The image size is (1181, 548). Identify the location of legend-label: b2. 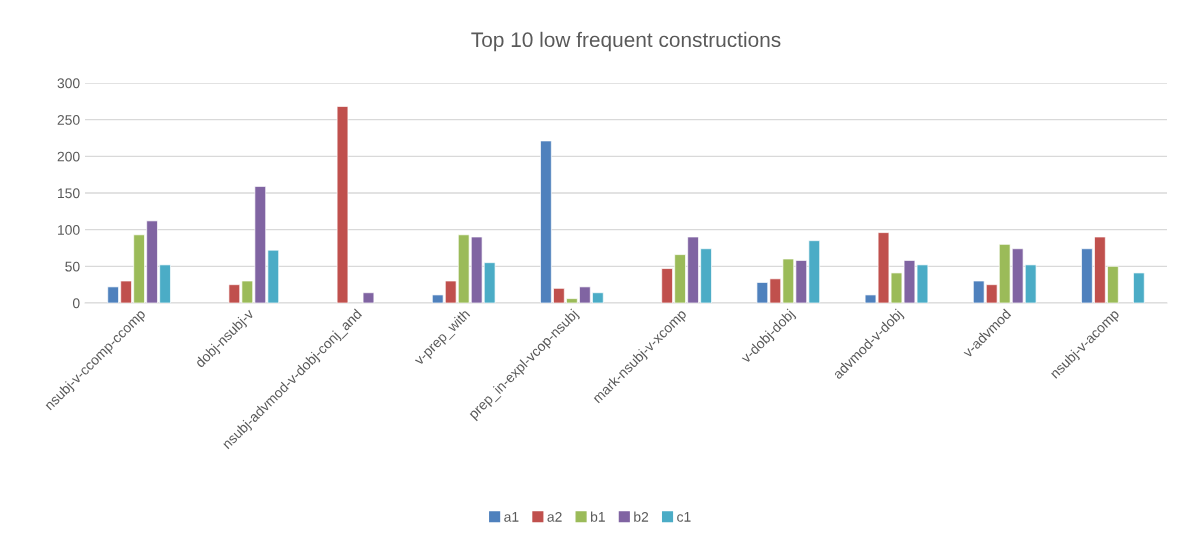
(641, 516).